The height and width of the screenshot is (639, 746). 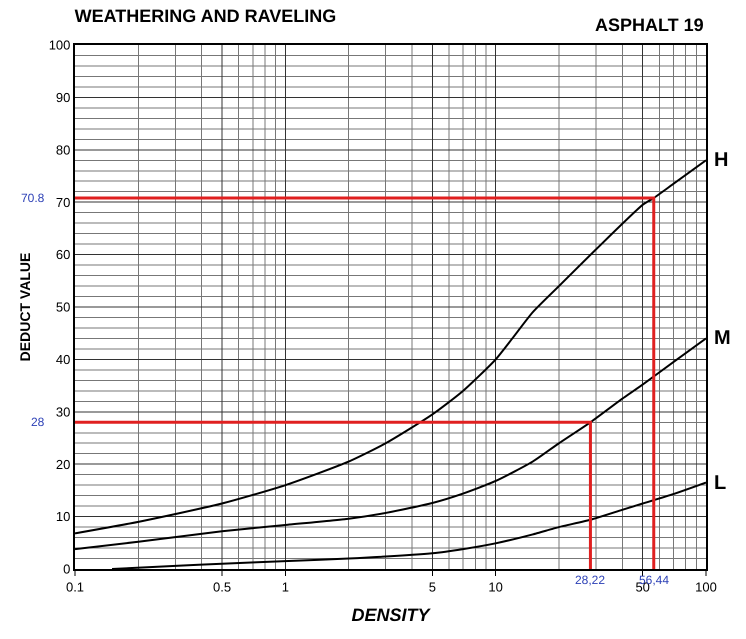 I want to click on chart-title: WEATHERING AND RAVELING, so click(x=205, y=16).